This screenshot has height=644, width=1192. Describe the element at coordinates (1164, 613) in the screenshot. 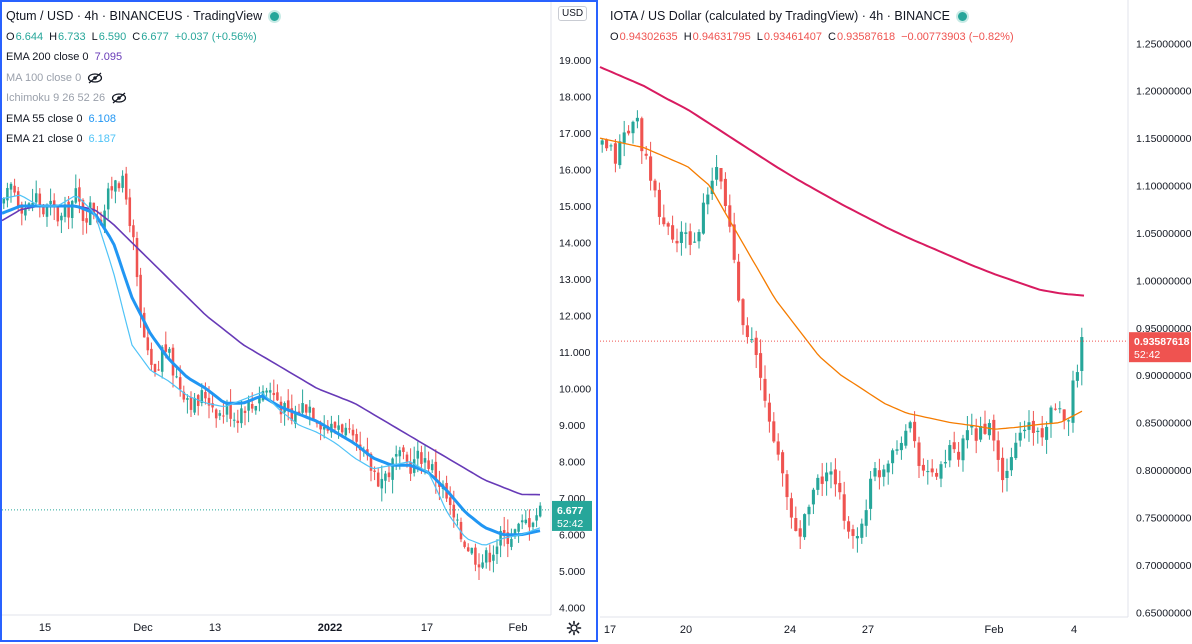

I see `y-tick-label: 0.65000000` at that location.